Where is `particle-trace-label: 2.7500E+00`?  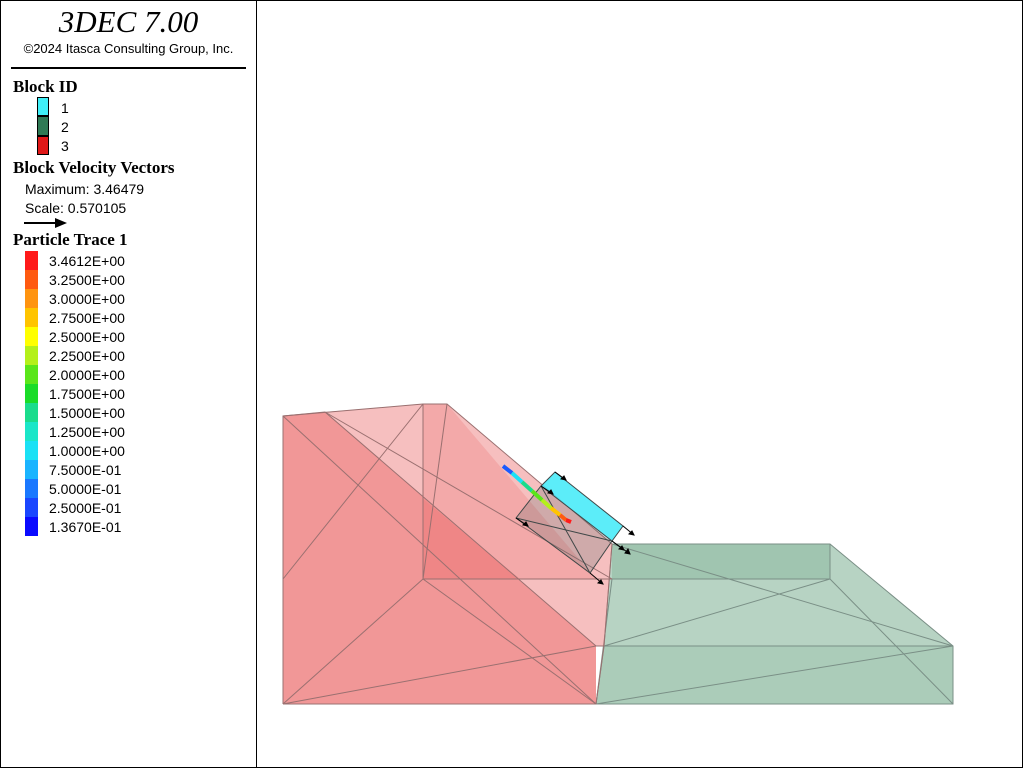
particle-trace-label: 2.7500E+00 is located at coordinates (87, 318).